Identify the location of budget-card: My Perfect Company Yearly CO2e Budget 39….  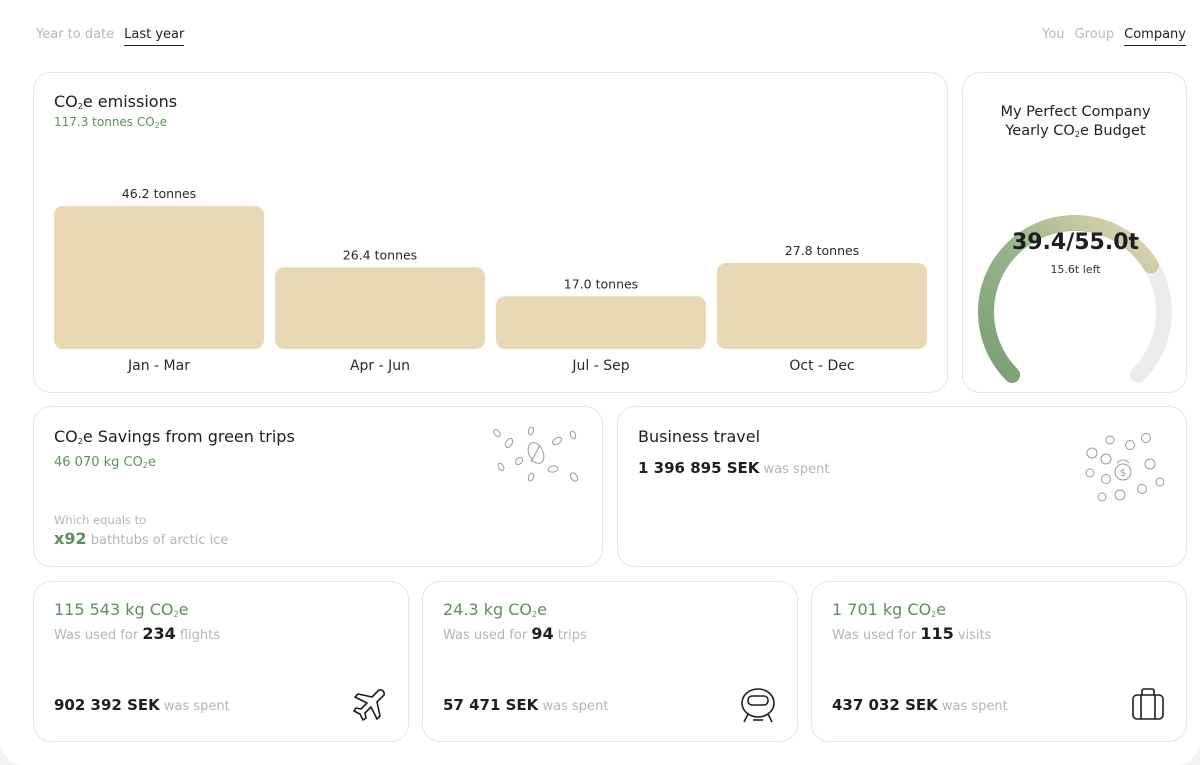
(1074, 232).